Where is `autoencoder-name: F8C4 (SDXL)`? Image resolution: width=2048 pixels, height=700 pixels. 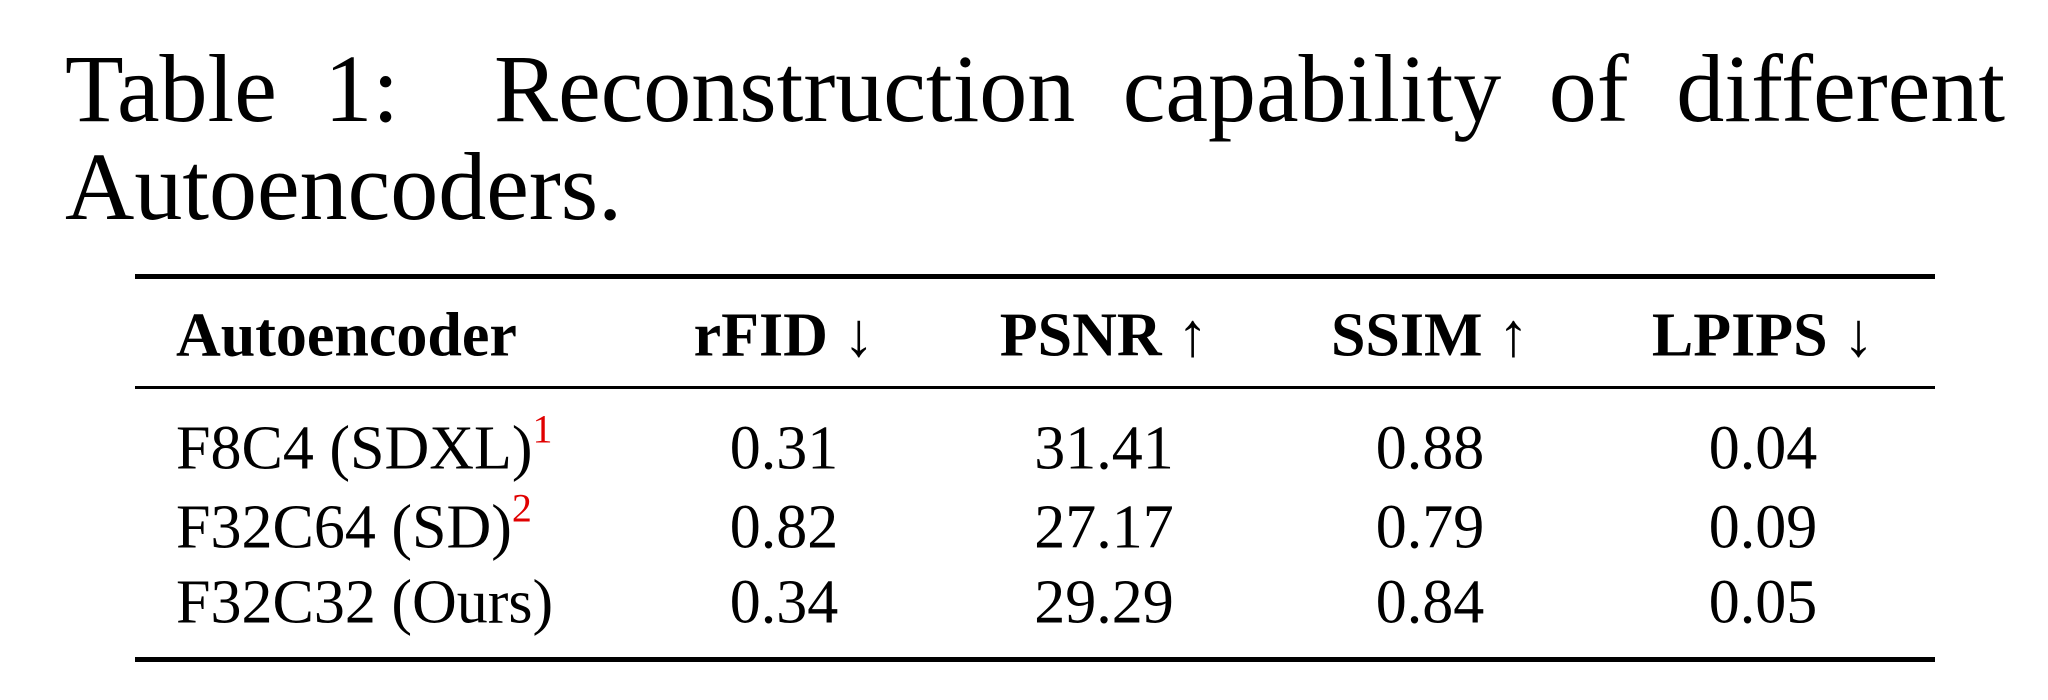 autoencoder-name: F8C4 (SDXL) is located at coordinates (354, 448).